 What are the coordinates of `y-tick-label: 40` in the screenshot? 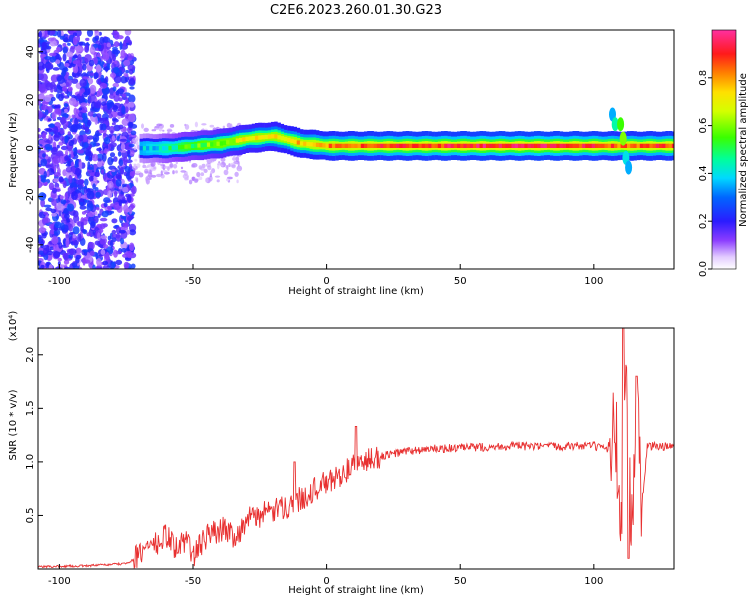 It's located at (30, 51).